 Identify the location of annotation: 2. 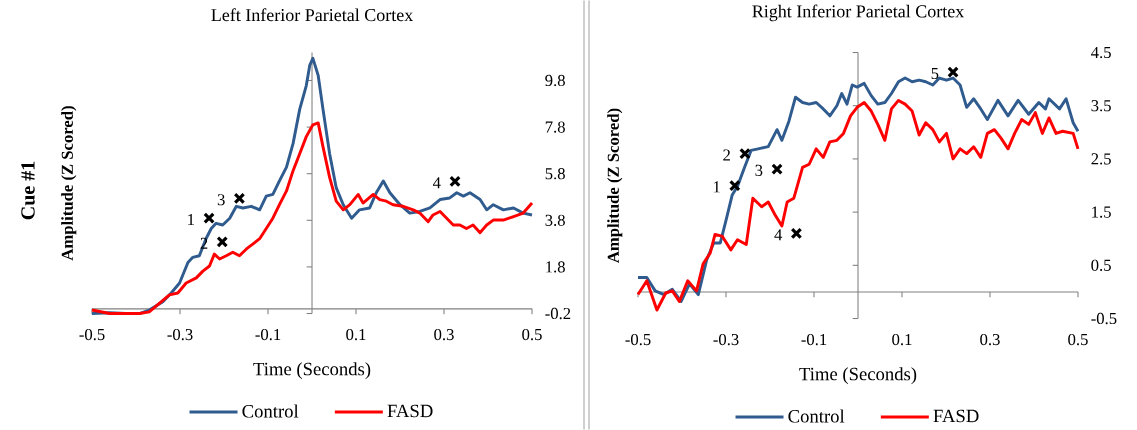
(726, 155).